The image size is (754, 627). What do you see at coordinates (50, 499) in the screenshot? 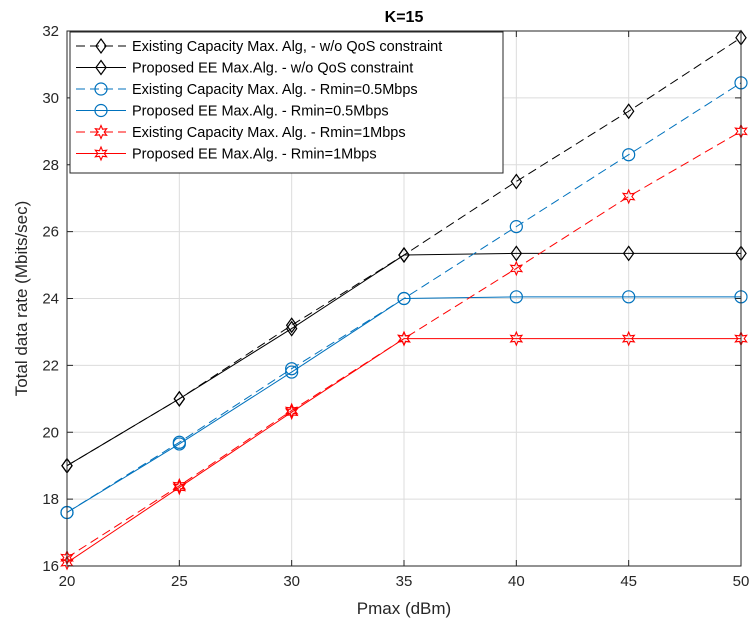
I see `y-tick-label-1: 18` at bounding box center [50, 499].